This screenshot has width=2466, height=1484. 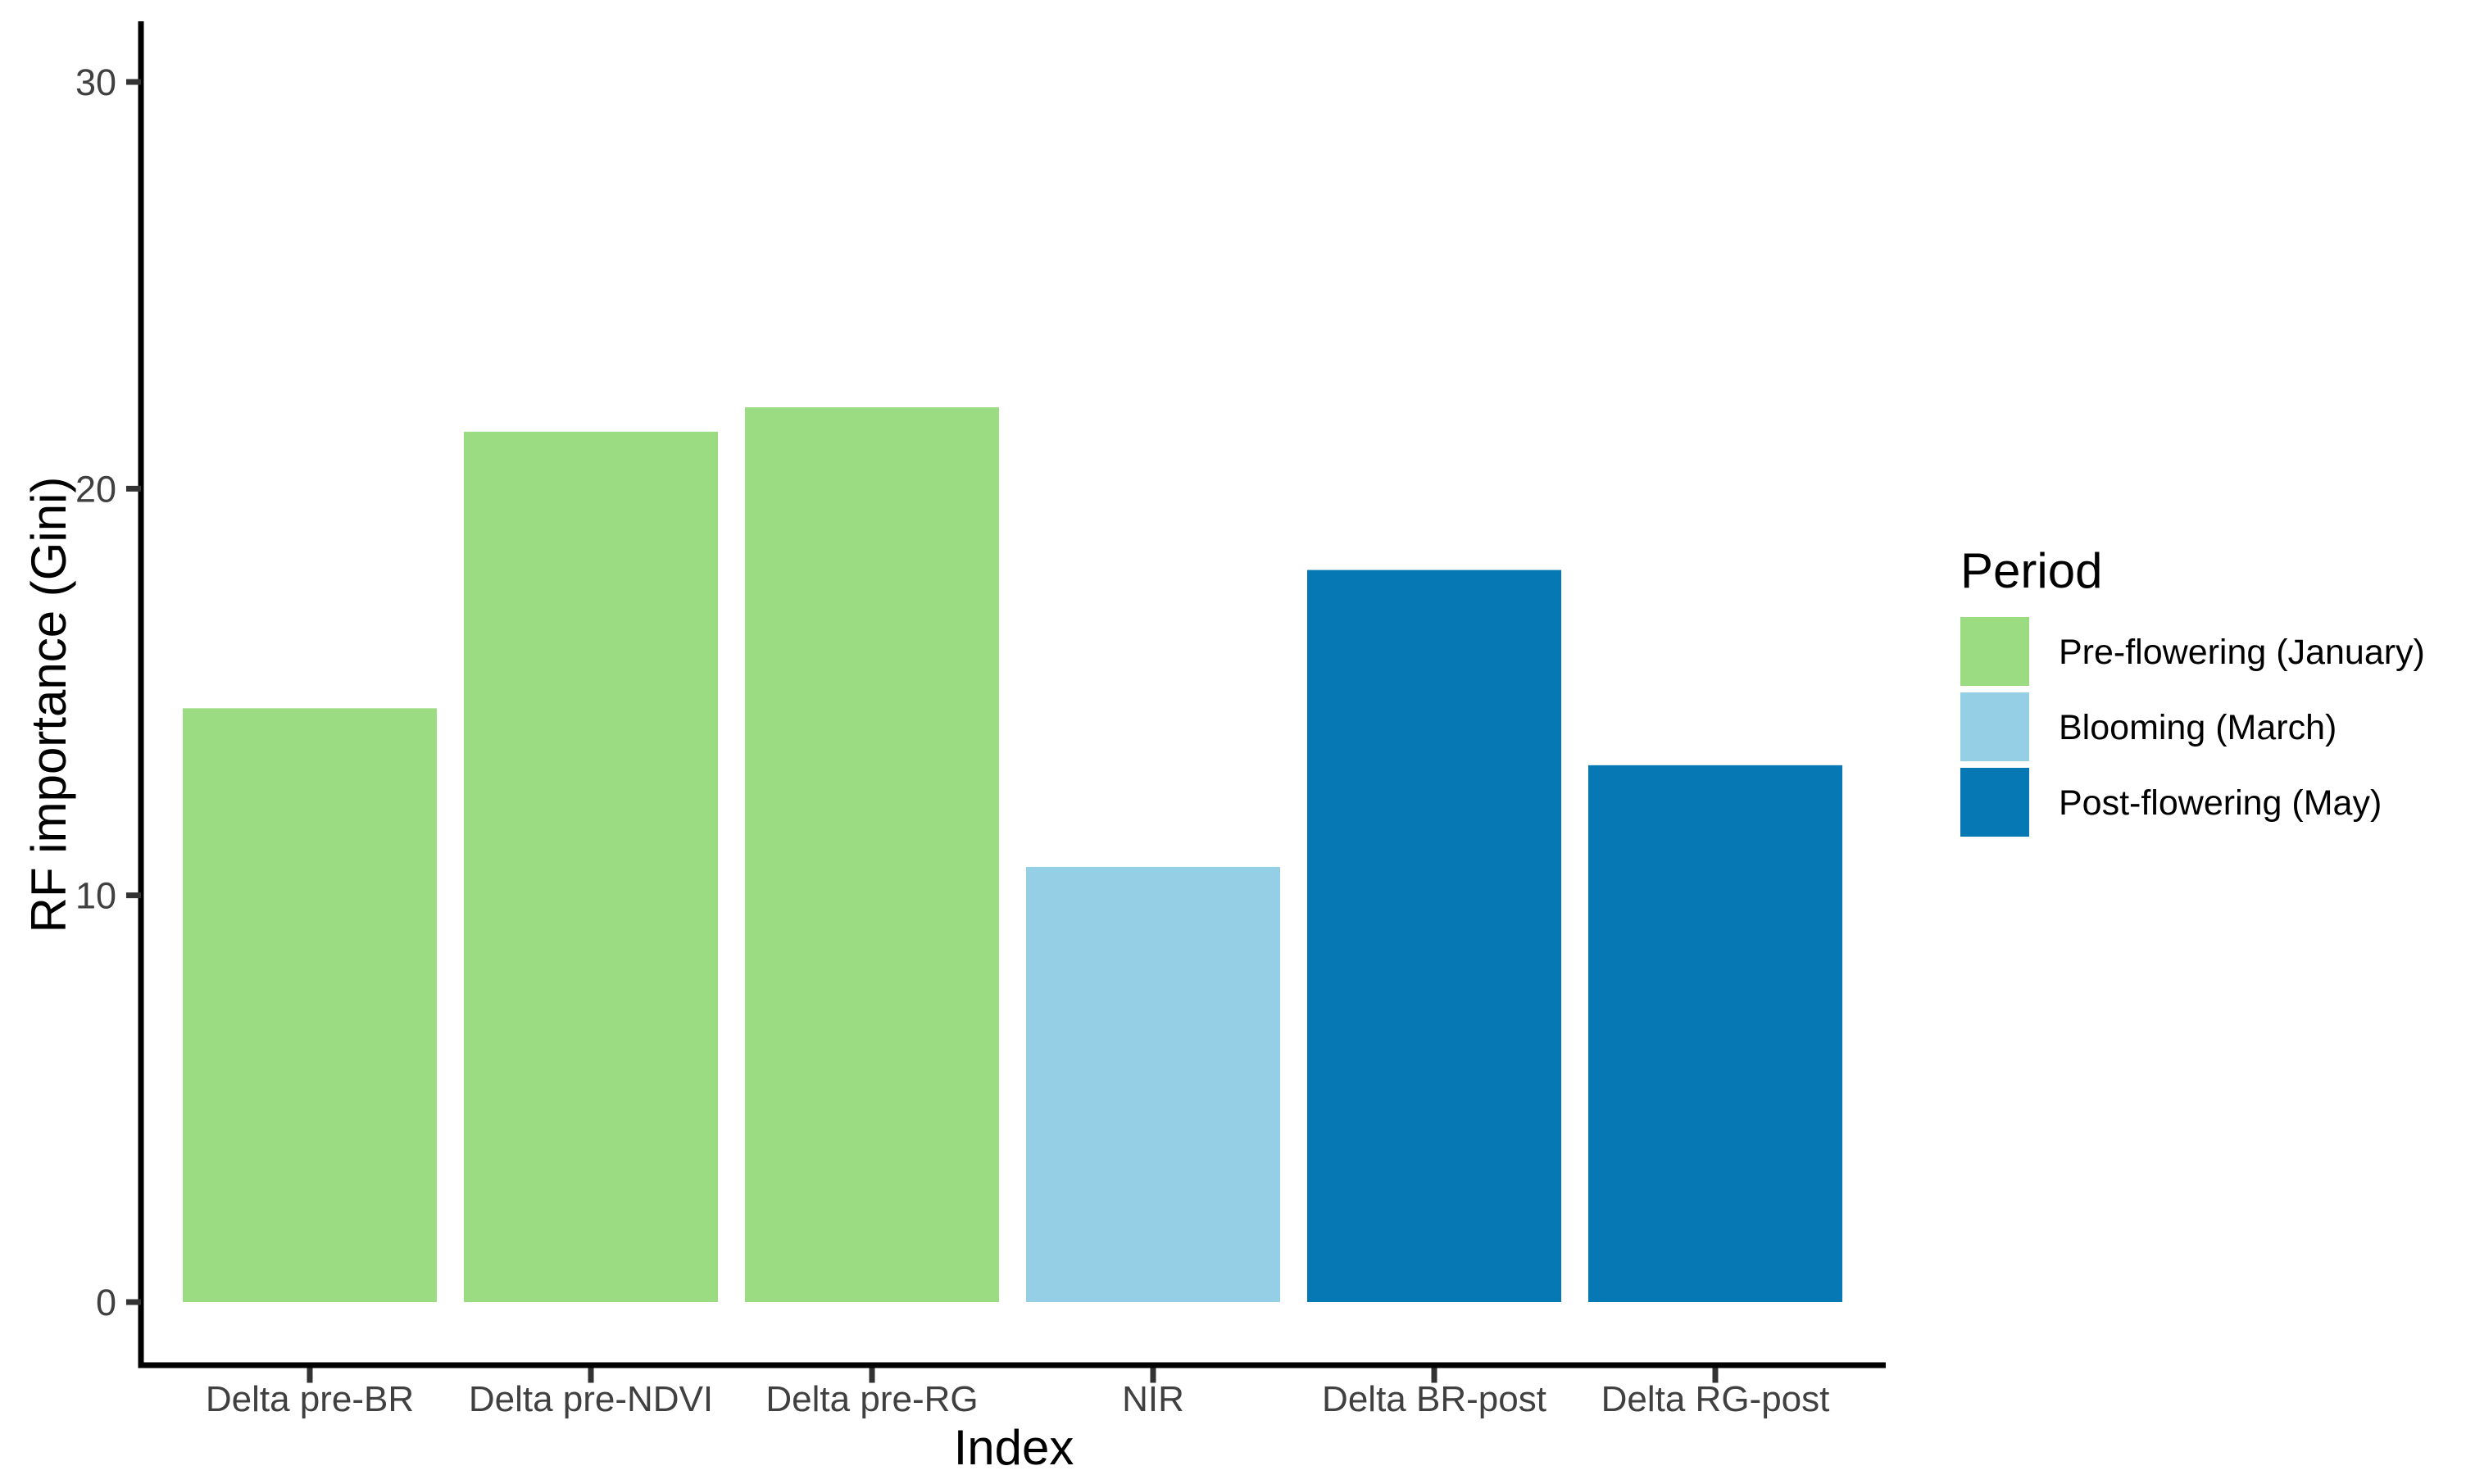 I want to click on x-tick-label-delta-rg-post: Delta RG-post, so click(x=1715, y=1399).